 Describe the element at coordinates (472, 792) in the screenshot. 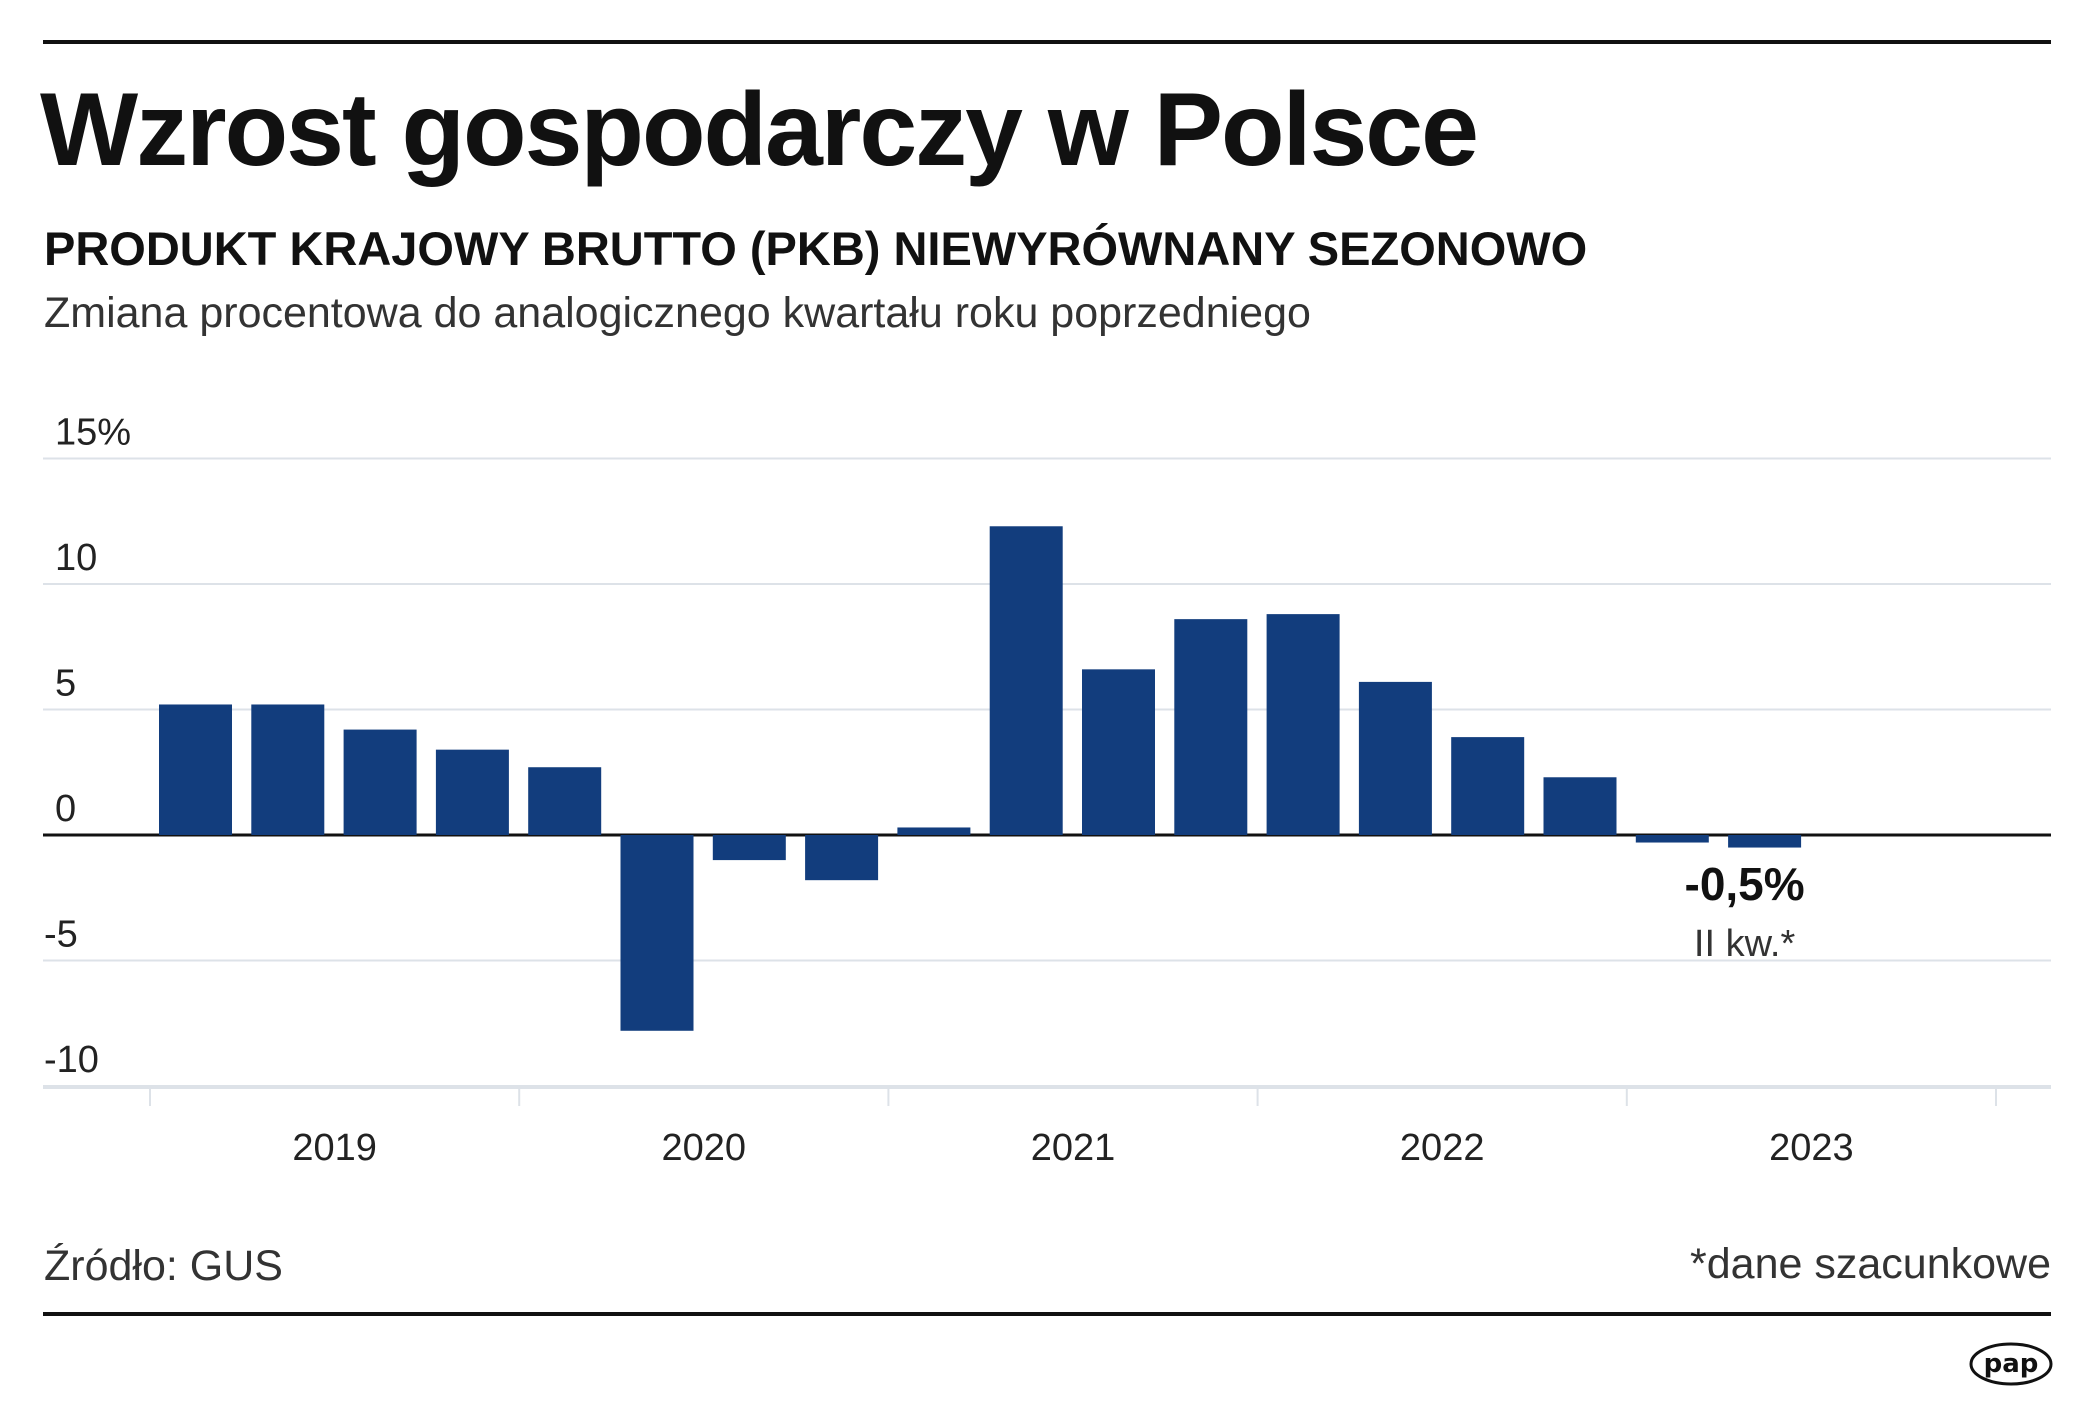

I see `bar-2019-IV` at that location.